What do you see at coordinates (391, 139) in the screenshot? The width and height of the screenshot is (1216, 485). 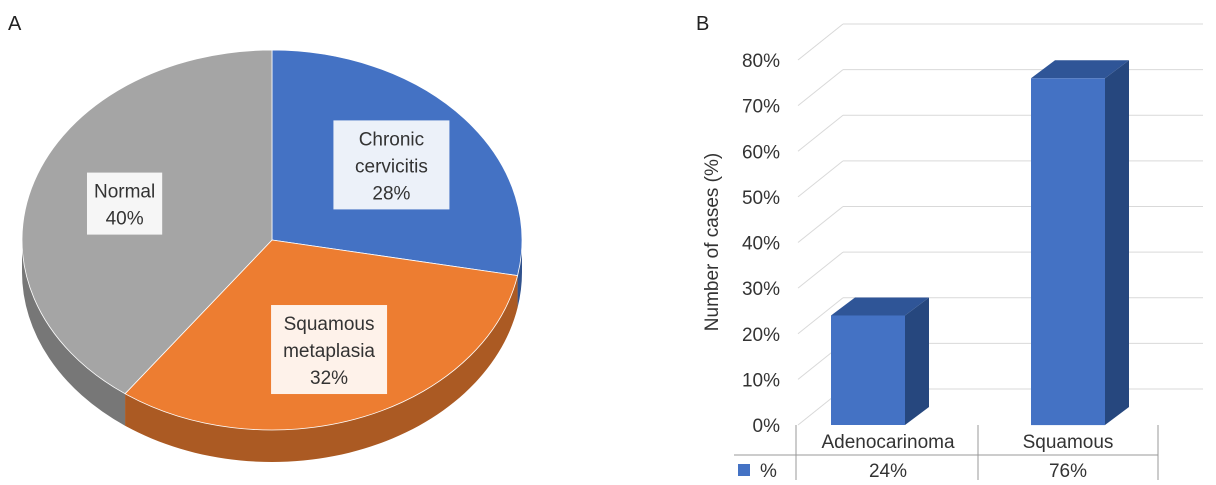 I see `pie-slice-label-text: Chronic` at bounding box center [391, 139].